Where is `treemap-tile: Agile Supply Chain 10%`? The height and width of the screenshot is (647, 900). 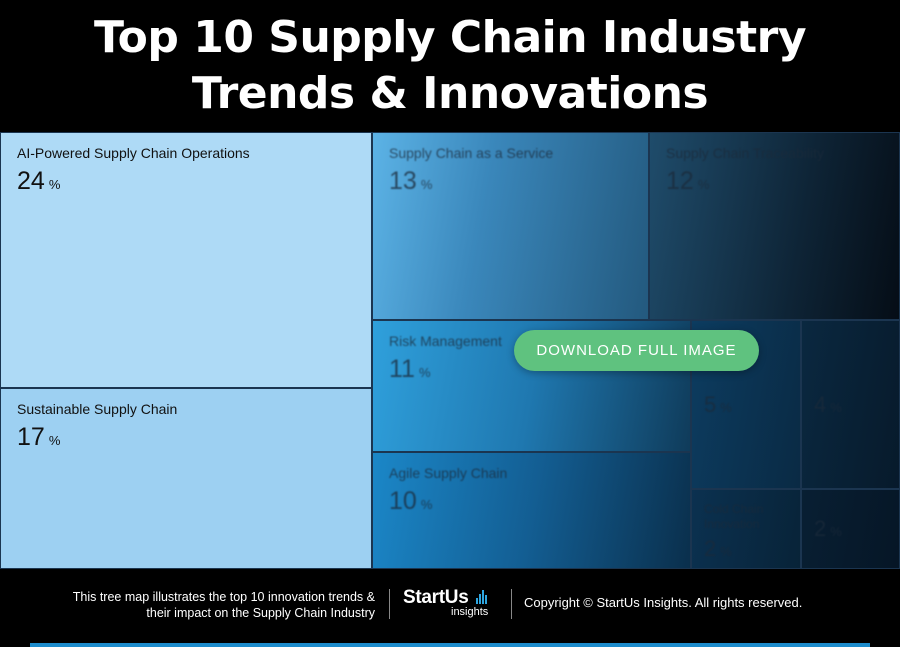 treemap-tile: Agile Supply Chain 10% is located at coordinates (531, 510).